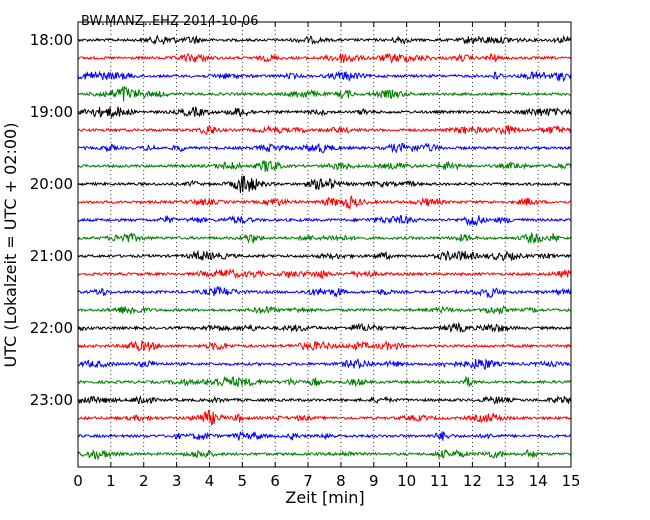 The image size is (650, 520). I want to click on trace-1900, so click(324, 112).